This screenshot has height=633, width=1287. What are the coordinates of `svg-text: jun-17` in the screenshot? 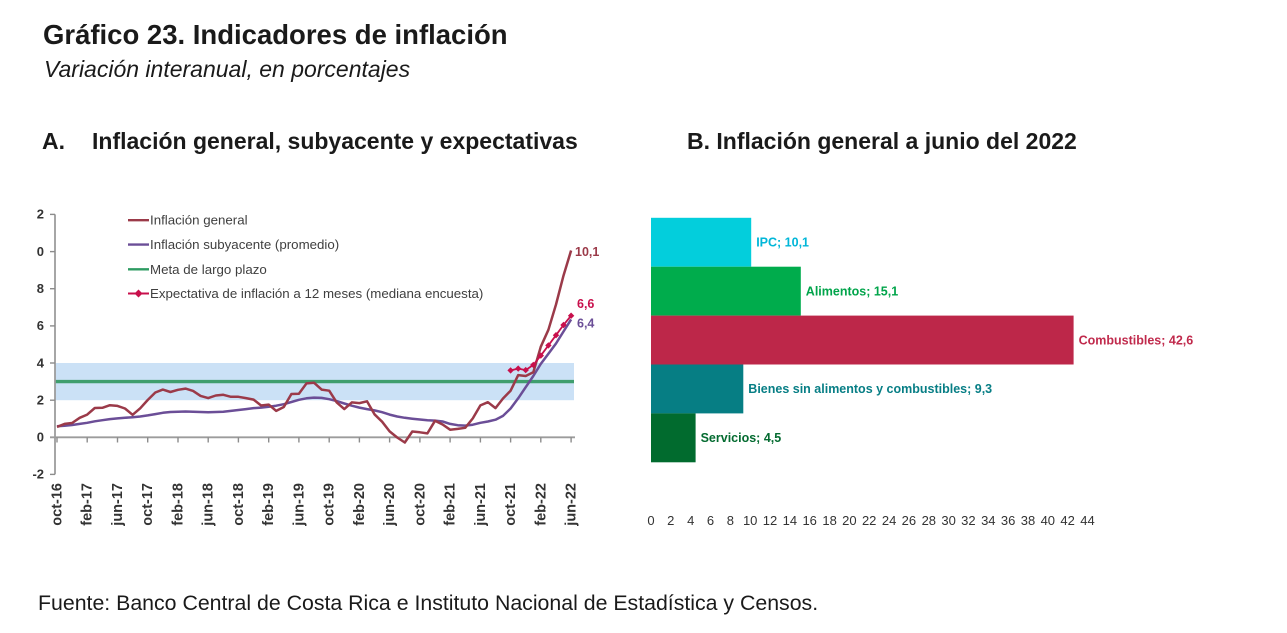 It's located at (118, 505).